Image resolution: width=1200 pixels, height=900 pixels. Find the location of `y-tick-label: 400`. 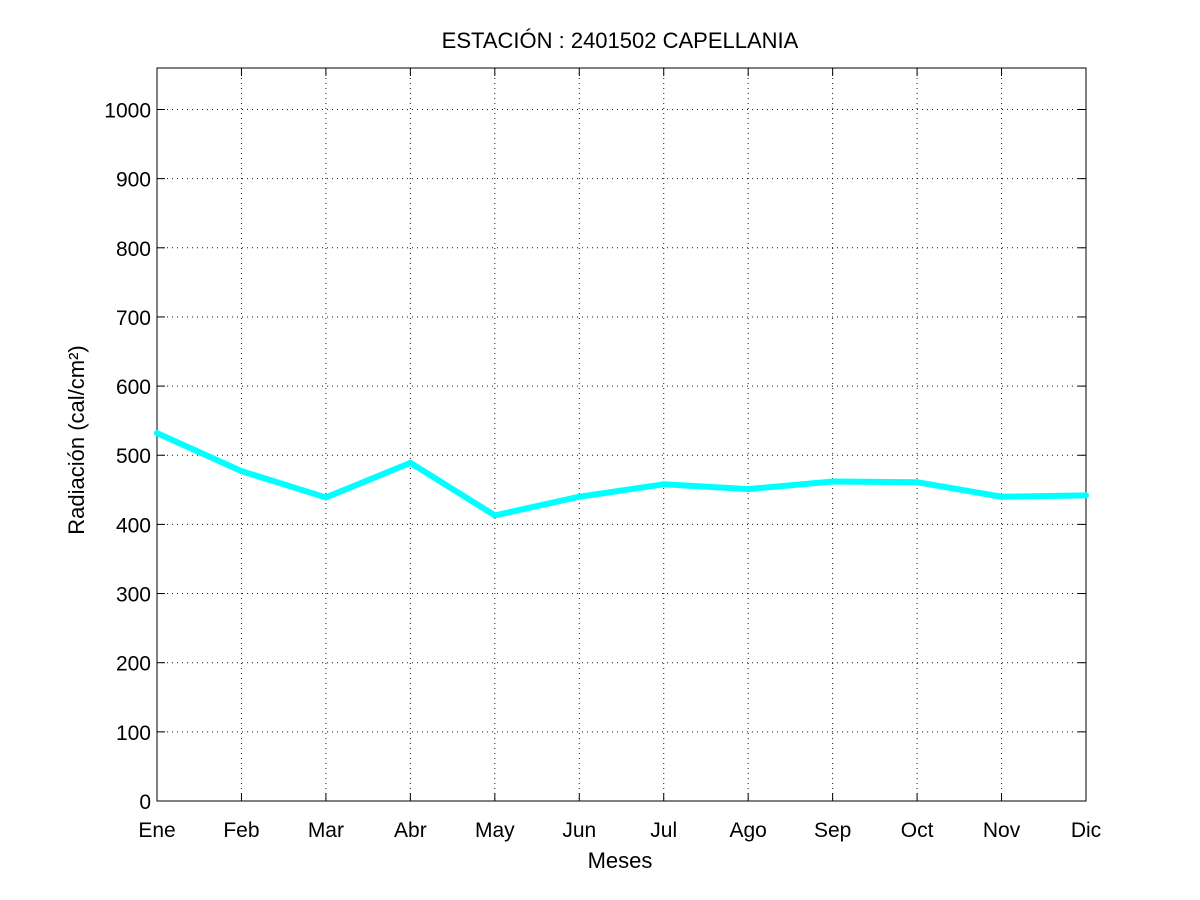

y-tick-label: 400 is located at coordinates (133, 525).